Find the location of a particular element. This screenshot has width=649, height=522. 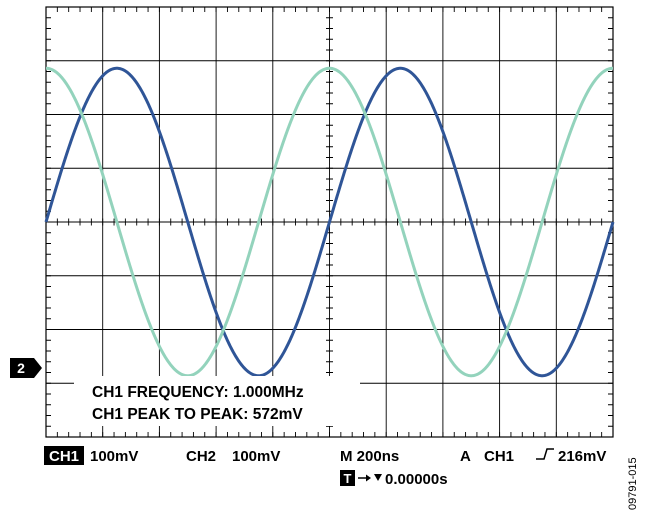

ch1-badge-label: CH1 is located at coordinates (64, 456).